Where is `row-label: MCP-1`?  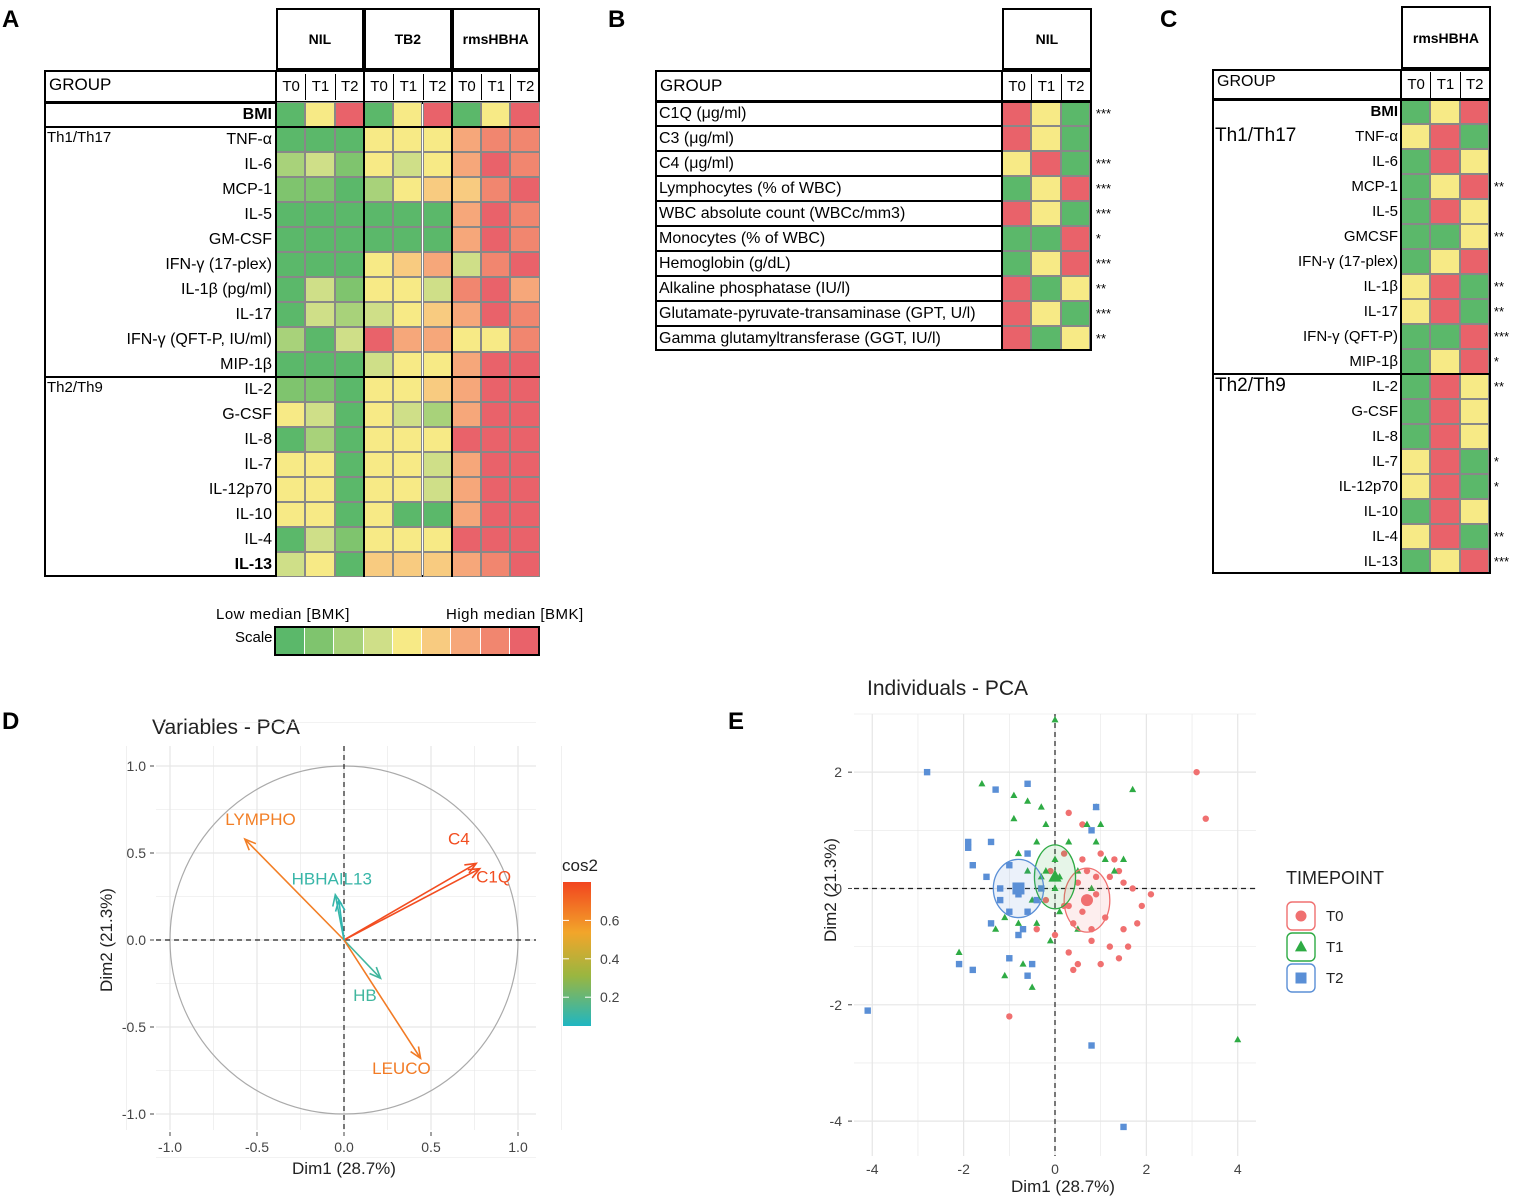
row-label: MCP-1 is located at coordinates (247, 189).